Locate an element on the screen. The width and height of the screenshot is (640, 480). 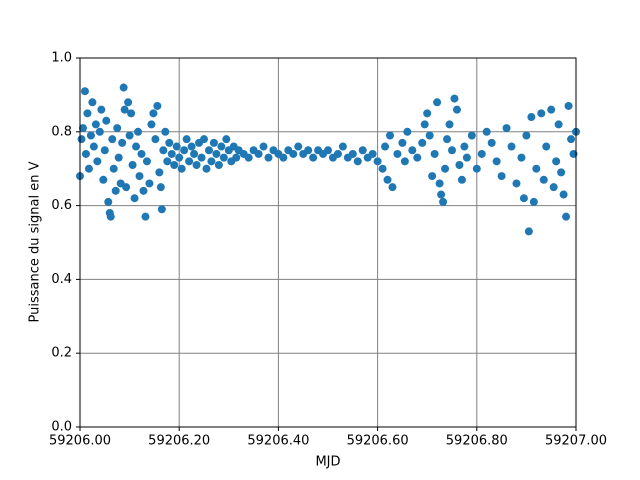
y-tick-label: 0.8 is located at coordinates (61, 131).